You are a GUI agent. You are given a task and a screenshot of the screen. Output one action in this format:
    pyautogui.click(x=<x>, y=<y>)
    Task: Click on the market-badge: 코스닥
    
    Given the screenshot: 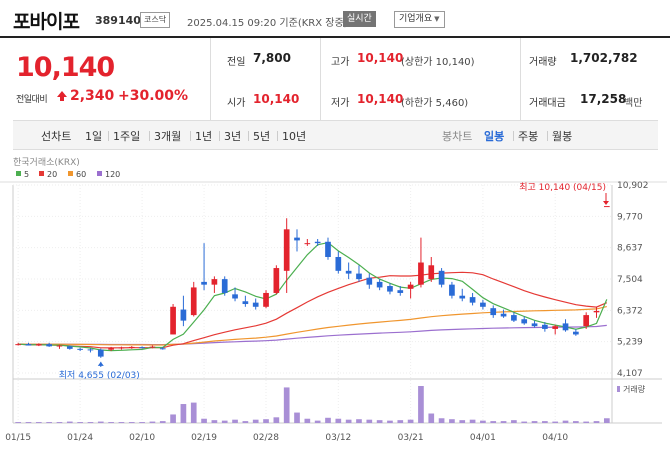 What is the action you would take?
    pyautogui.click(x=155, y=20)
    